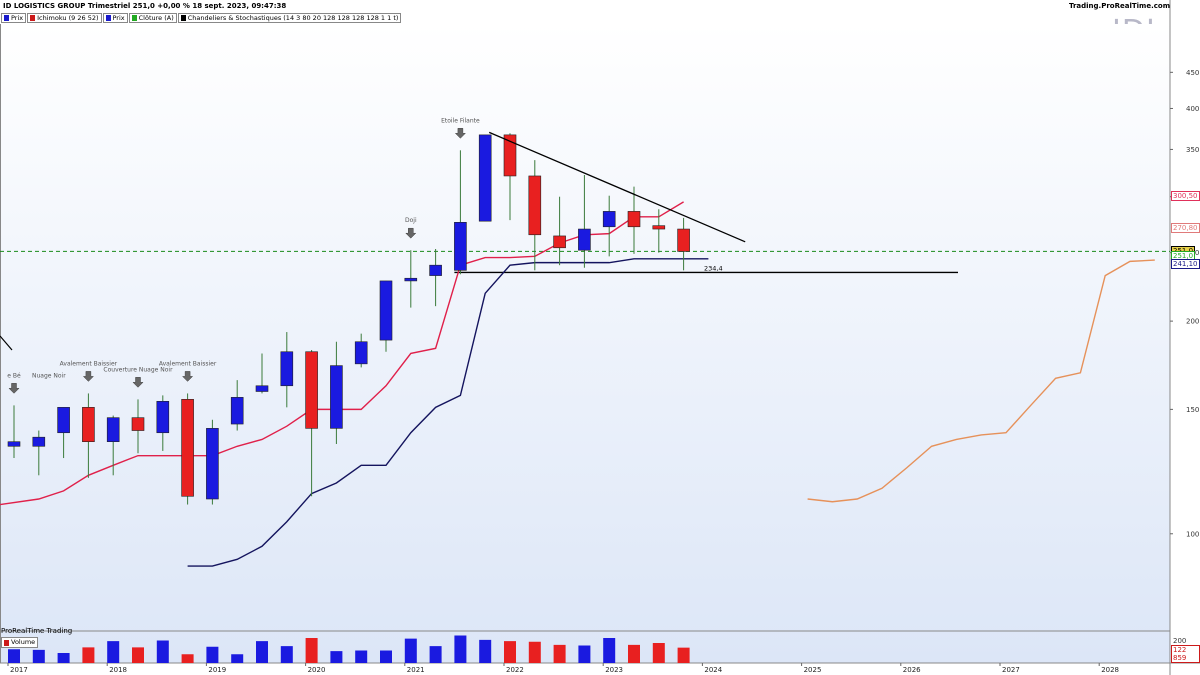  What do you see at coordinates (37, 631) in the screenshot?
I see `prorealtime-watermark: ProRealTime Trading` at bounding box center [37, 631].